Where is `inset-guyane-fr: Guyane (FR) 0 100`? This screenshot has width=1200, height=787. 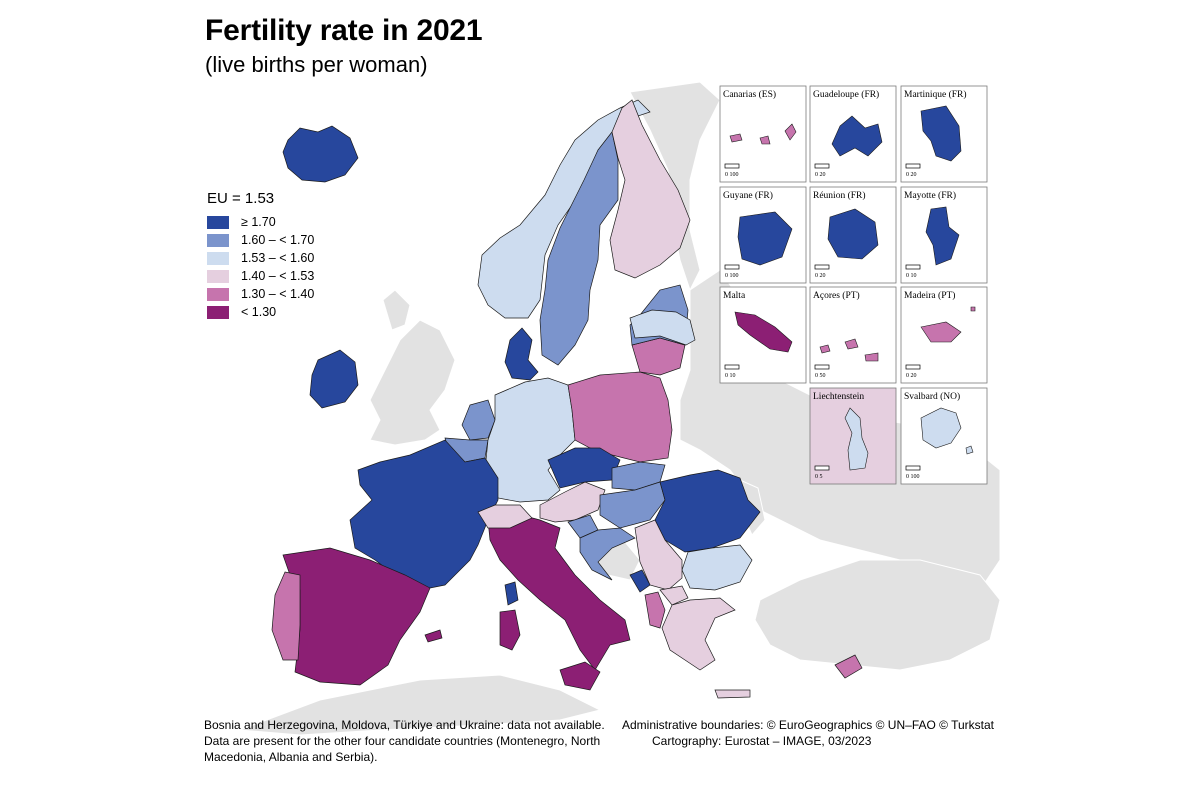
inset-guyane-fr: Guyane (FR) 0 100 is located at coordinates (763, 235).